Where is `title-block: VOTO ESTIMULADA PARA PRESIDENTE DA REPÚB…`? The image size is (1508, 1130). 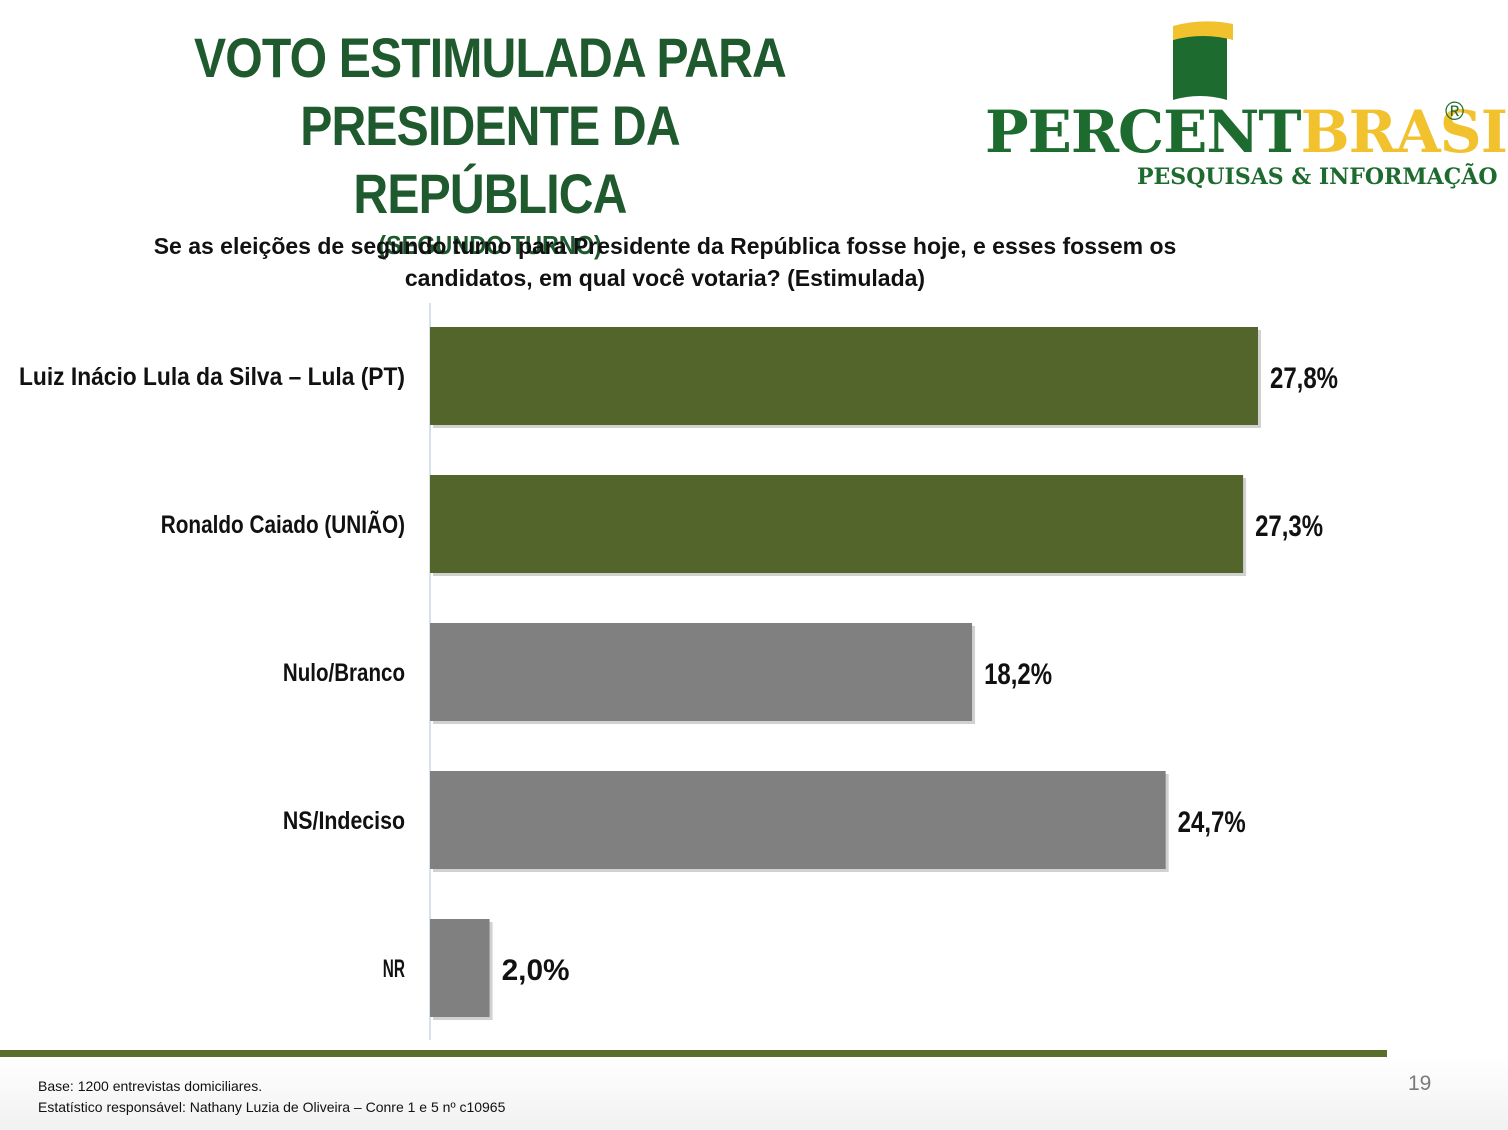
title-block: VOTO ESTIMULADA PARA PRESIDENTE DA REPÚB… is located at coordinates (490, 143).